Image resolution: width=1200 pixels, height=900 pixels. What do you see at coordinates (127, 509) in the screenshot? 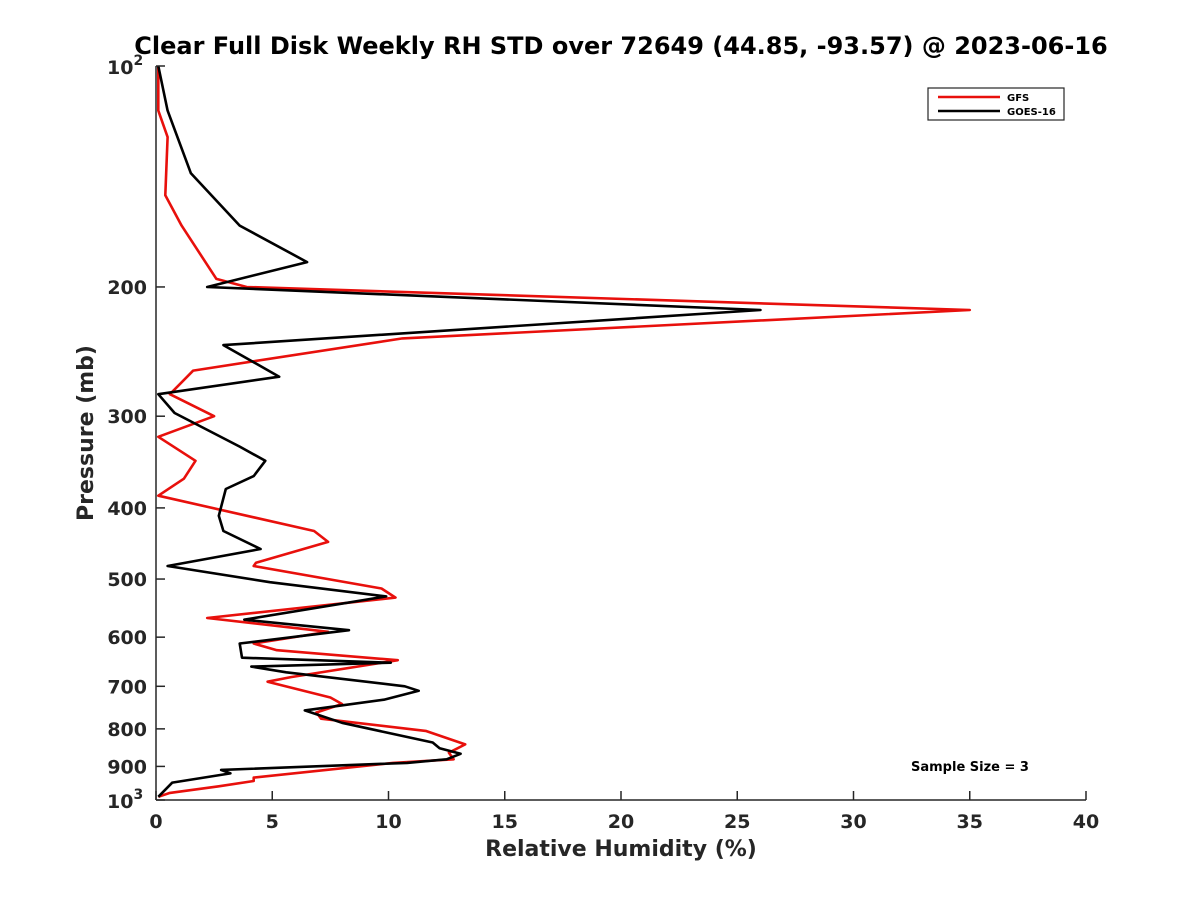
I see `y-tick-label: 400` at bounding box center [127, 509].